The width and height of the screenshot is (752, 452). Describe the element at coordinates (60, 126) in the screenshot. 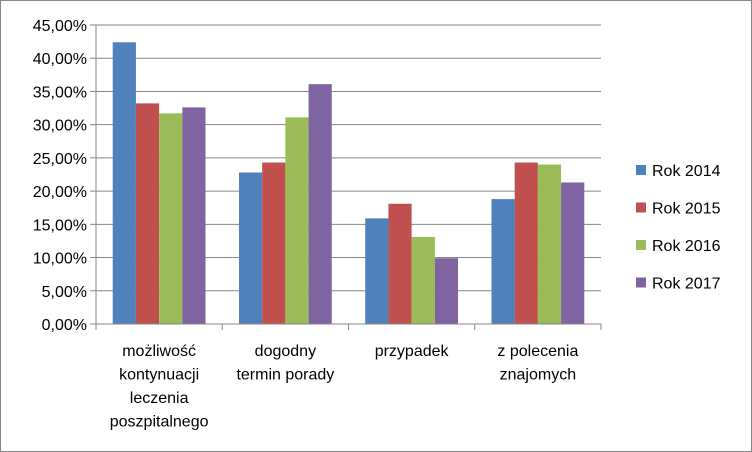

I see `y-tick-label: 30,00%` at that location.